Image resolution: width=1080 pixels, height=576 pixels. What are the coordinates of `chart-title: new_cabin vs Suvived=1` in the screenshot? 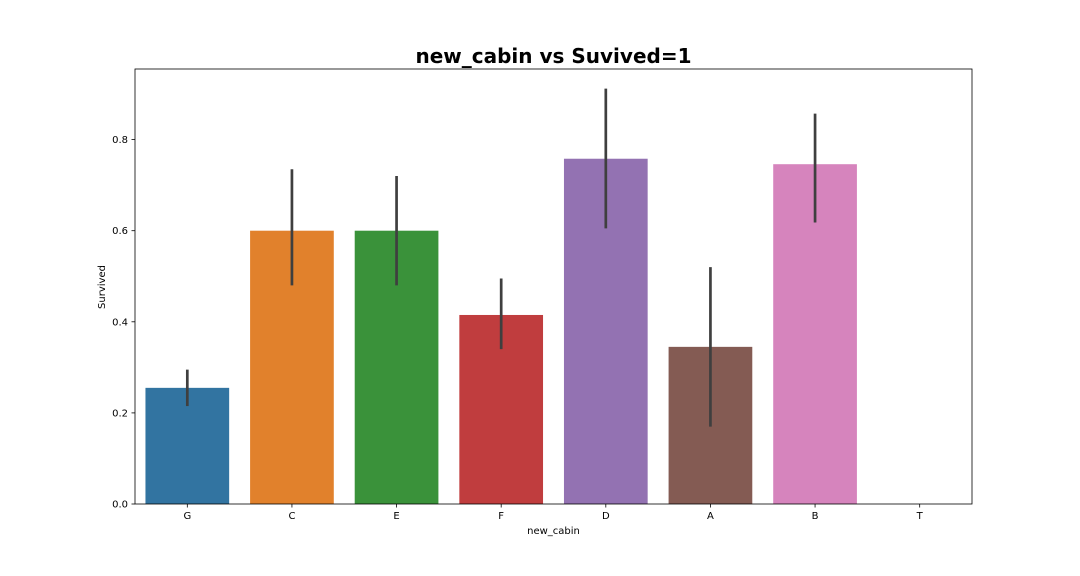 It's located at (553, 56).